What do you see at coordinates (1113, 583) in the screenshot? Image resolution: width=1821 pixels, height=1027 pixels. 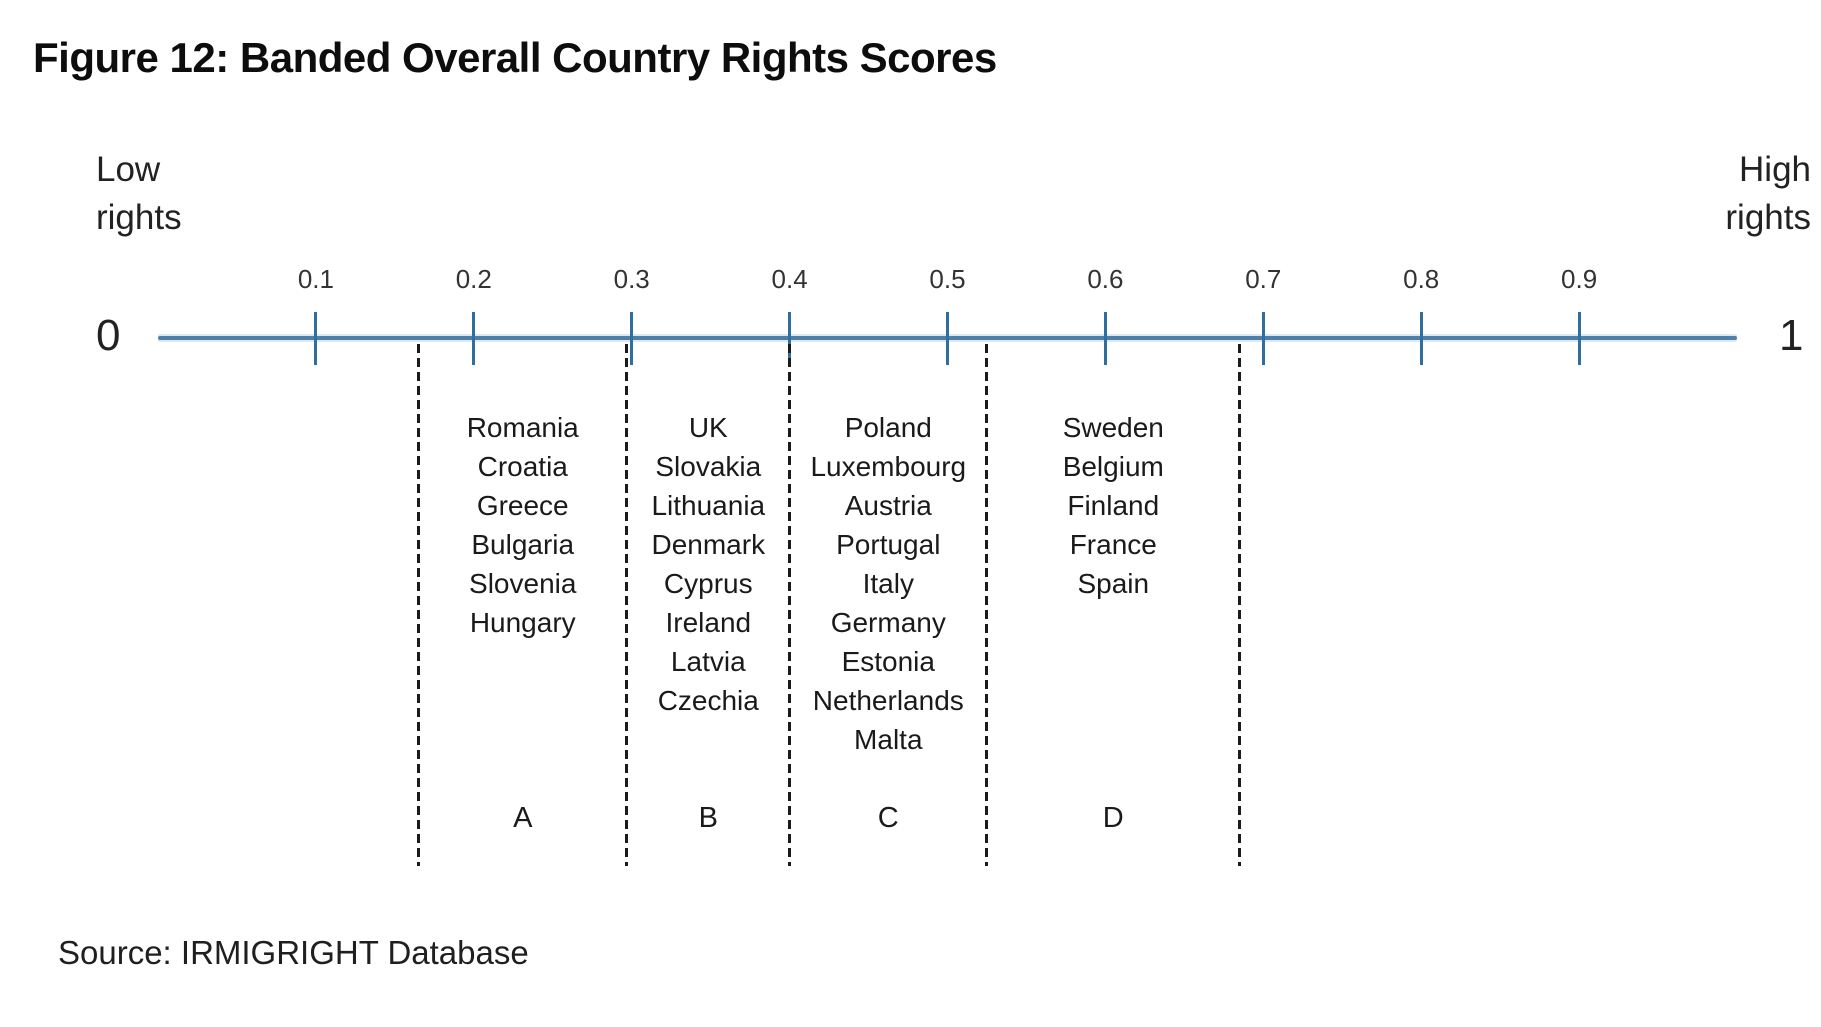 I see `country-label: Spain` at bounding box center [1113, 583].